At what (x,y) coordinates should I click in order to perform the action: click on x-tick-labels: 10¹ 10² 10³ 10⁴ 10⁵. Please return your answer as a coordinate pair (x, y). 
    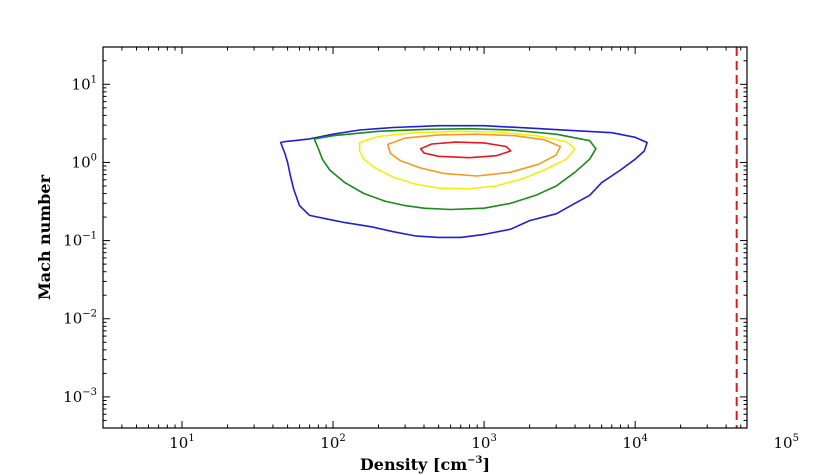
    Looking at the image, I should click on (484, 442).